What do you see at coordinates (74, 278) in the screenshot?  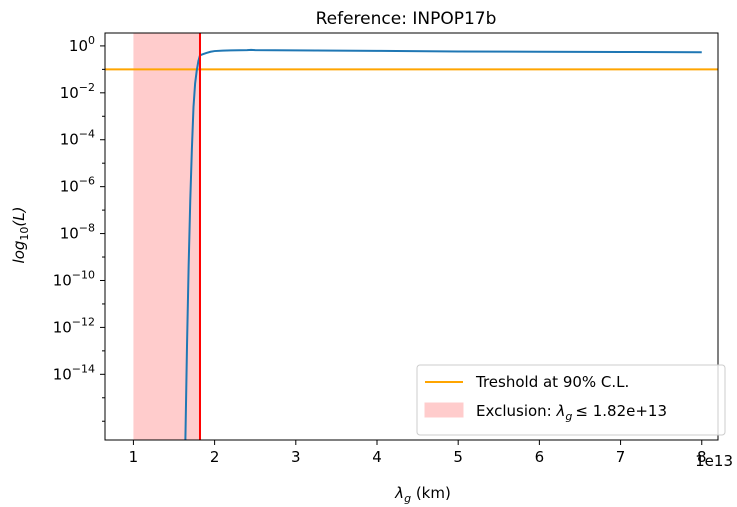 I see `y-tick-label: 10⁻¹⁰` at bounding box center [74, 278].